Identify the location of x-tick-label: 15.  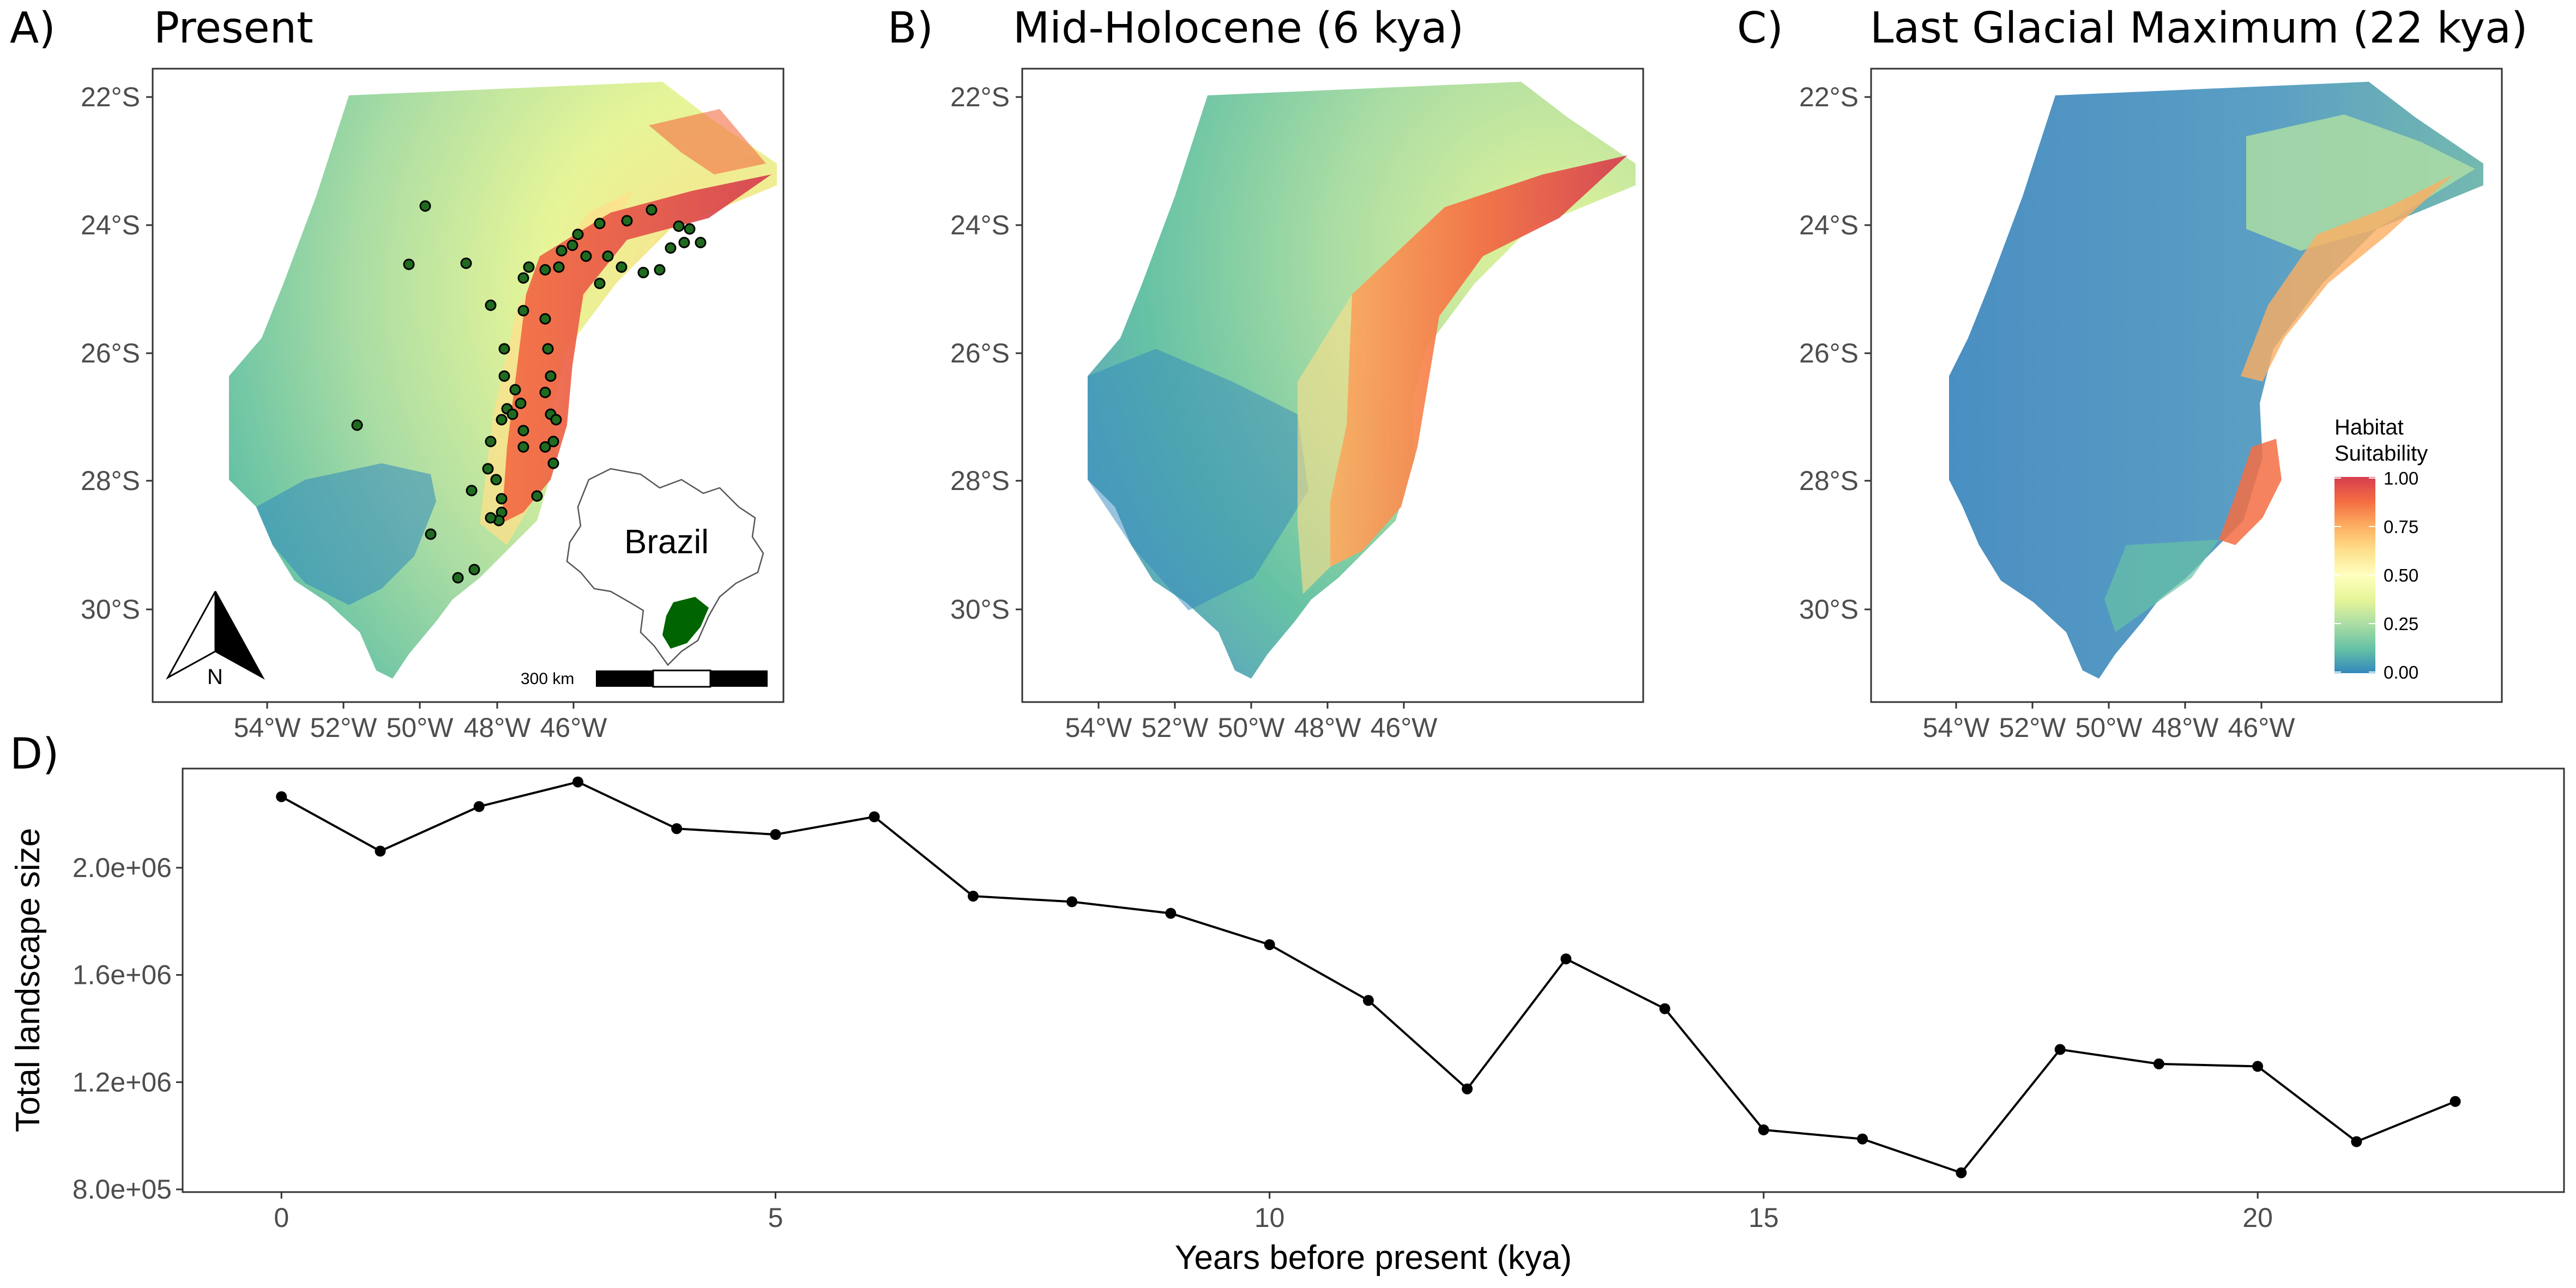
(1764, 1217).